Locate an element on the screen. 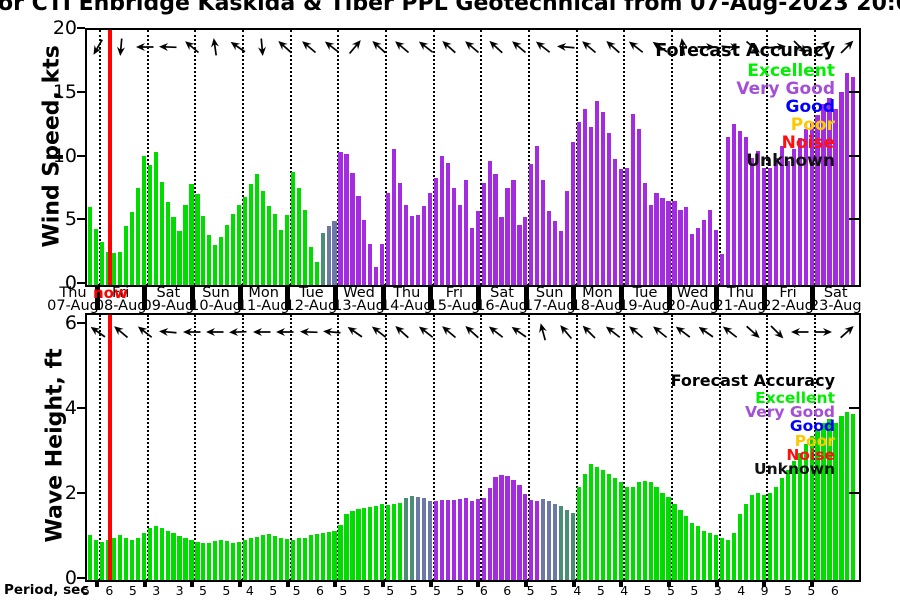  day-of-week-label: Wed is located at coordinates (692, 293).